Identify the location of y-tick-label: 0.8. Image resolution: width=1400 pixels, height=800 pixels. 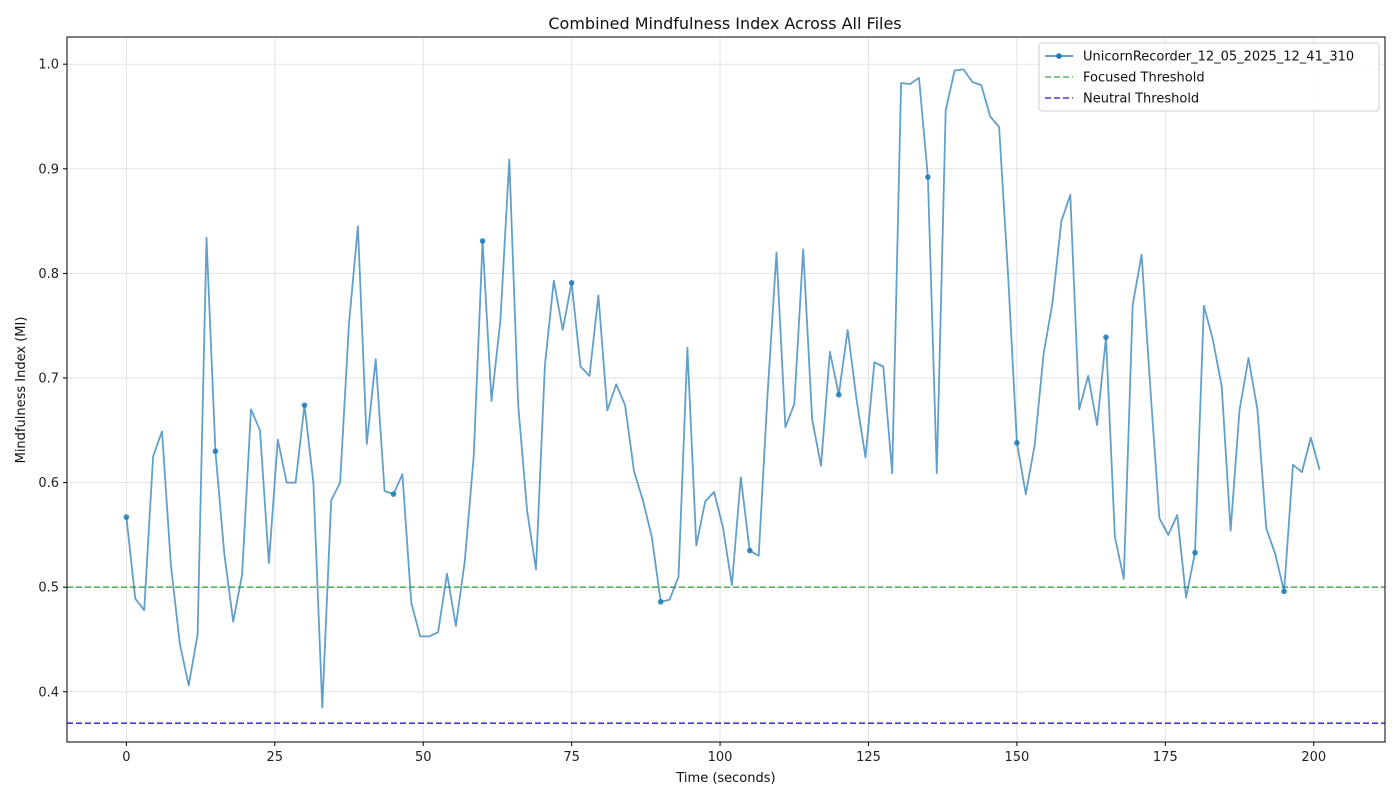
(48, 274).